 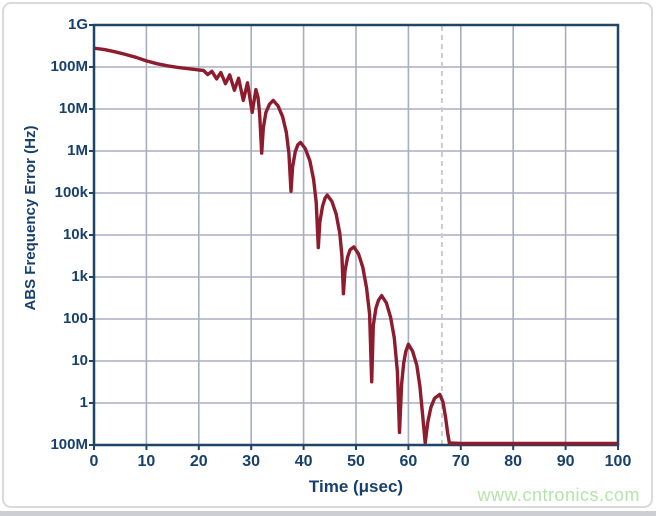 What do you see at coordinates (73, 108) in the screenshot?
I see `y-tick-label: 10M` at bounding box center [73, 108].